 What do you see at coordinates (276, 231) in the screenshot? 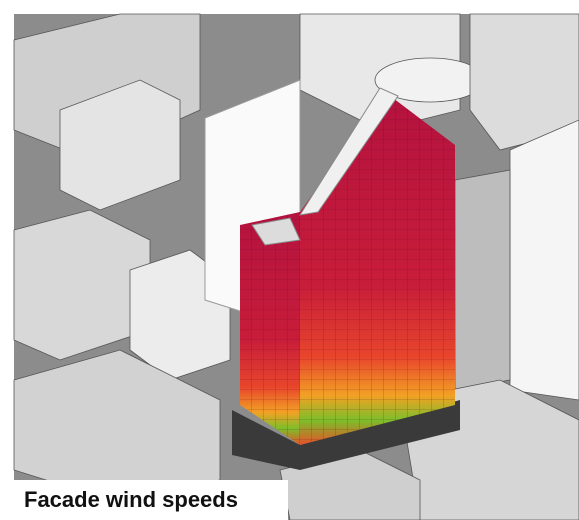
I see `roof-notch` at bounding box center [276, 231].